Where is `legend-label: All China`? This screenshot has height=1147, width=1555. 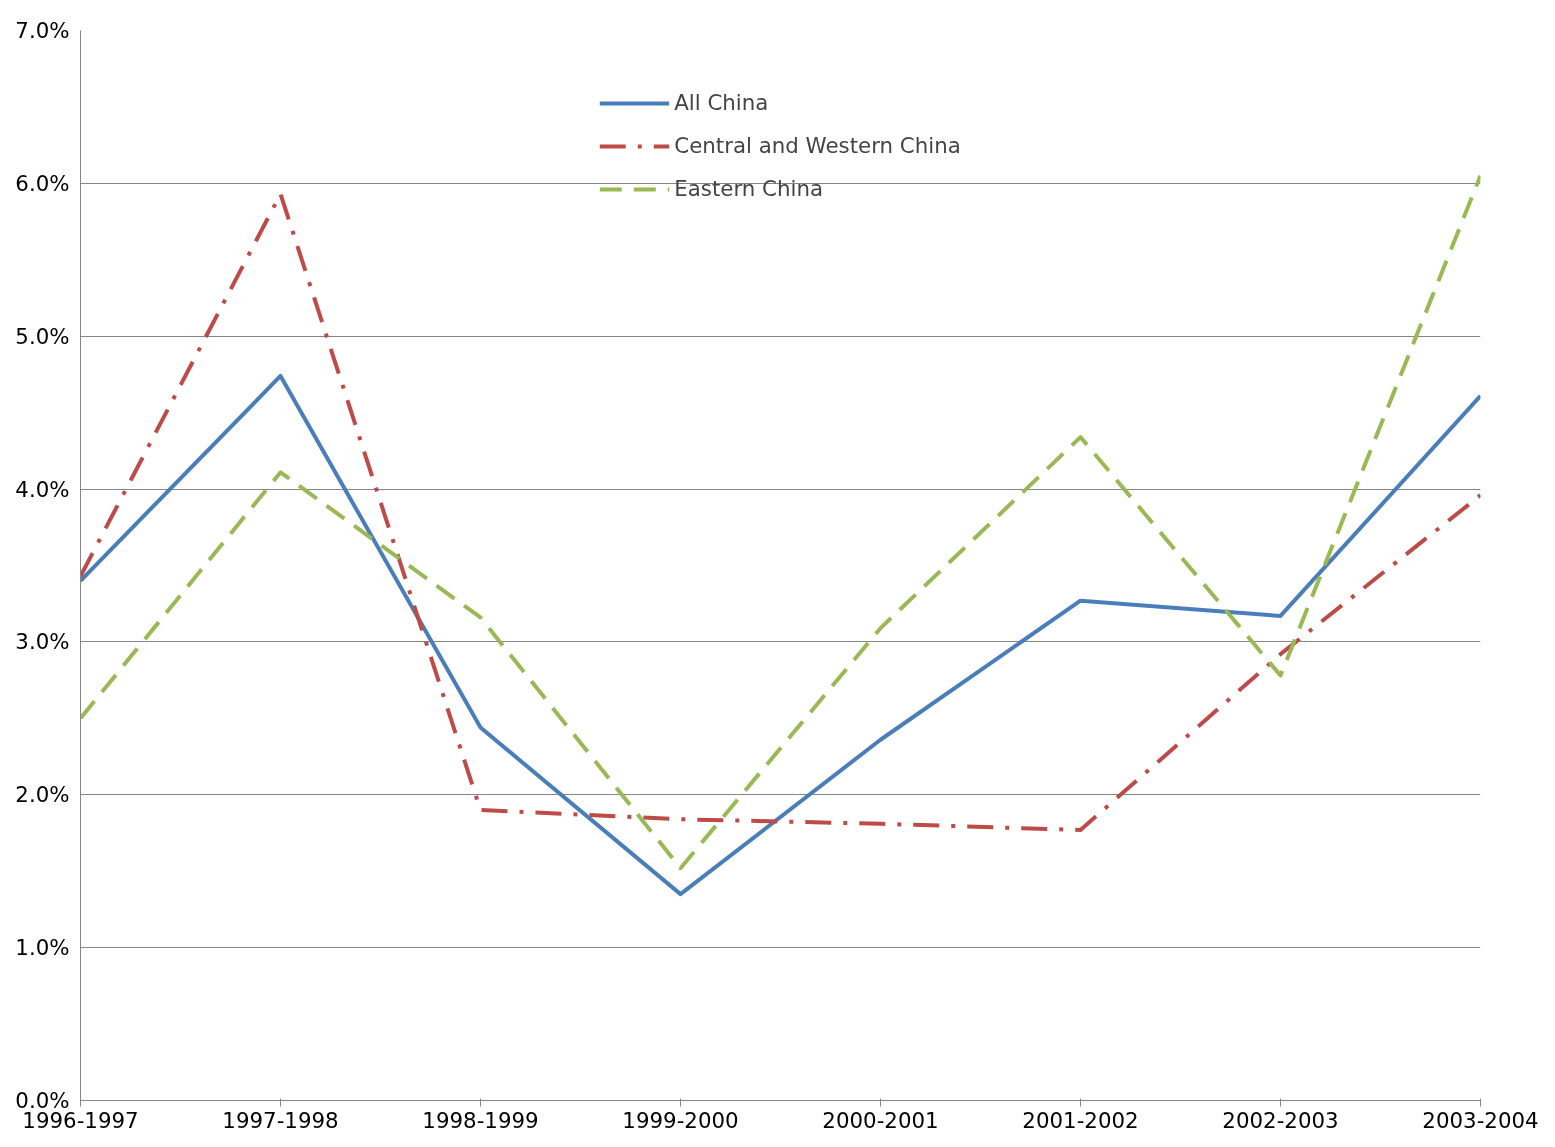
legend-label: All China is located at coordinates (721, 102).